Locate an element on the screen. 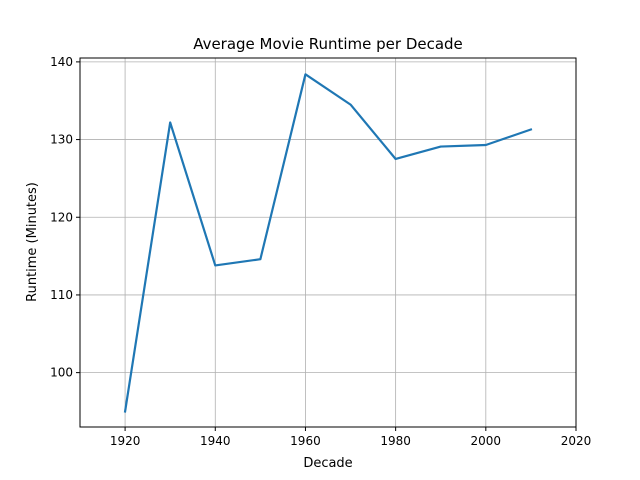 This screenshot has width=640, height=480. y-tick-label: 110 is located at coordinates (61, 295).